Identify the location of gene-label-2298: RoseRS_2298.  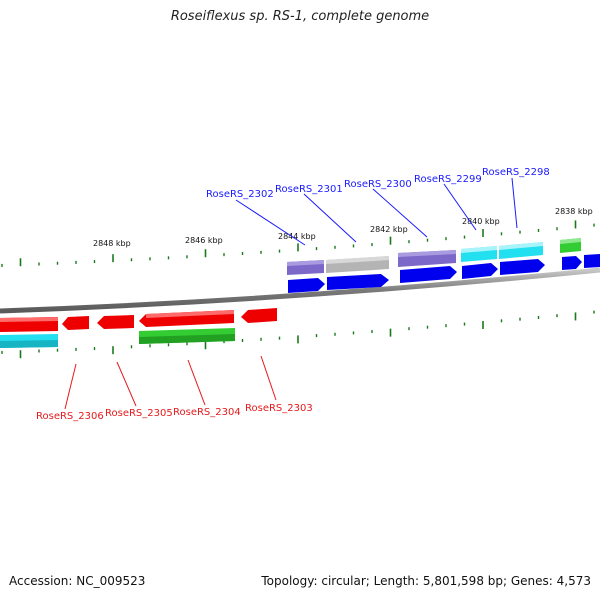
(516, 172).